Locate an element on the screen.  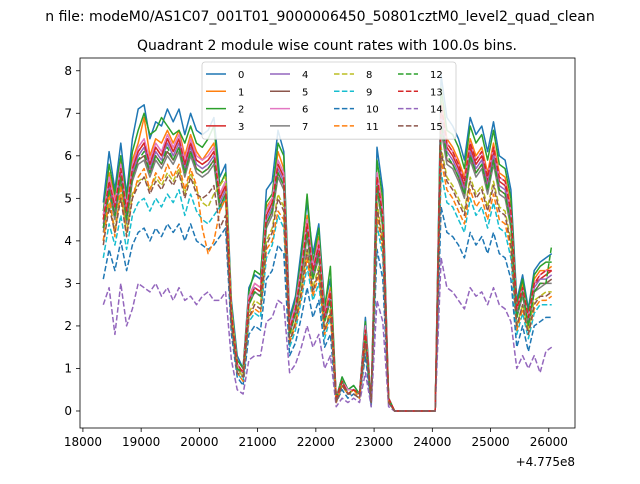
legend-label-4: 4 is located at coordinates (305, 75).